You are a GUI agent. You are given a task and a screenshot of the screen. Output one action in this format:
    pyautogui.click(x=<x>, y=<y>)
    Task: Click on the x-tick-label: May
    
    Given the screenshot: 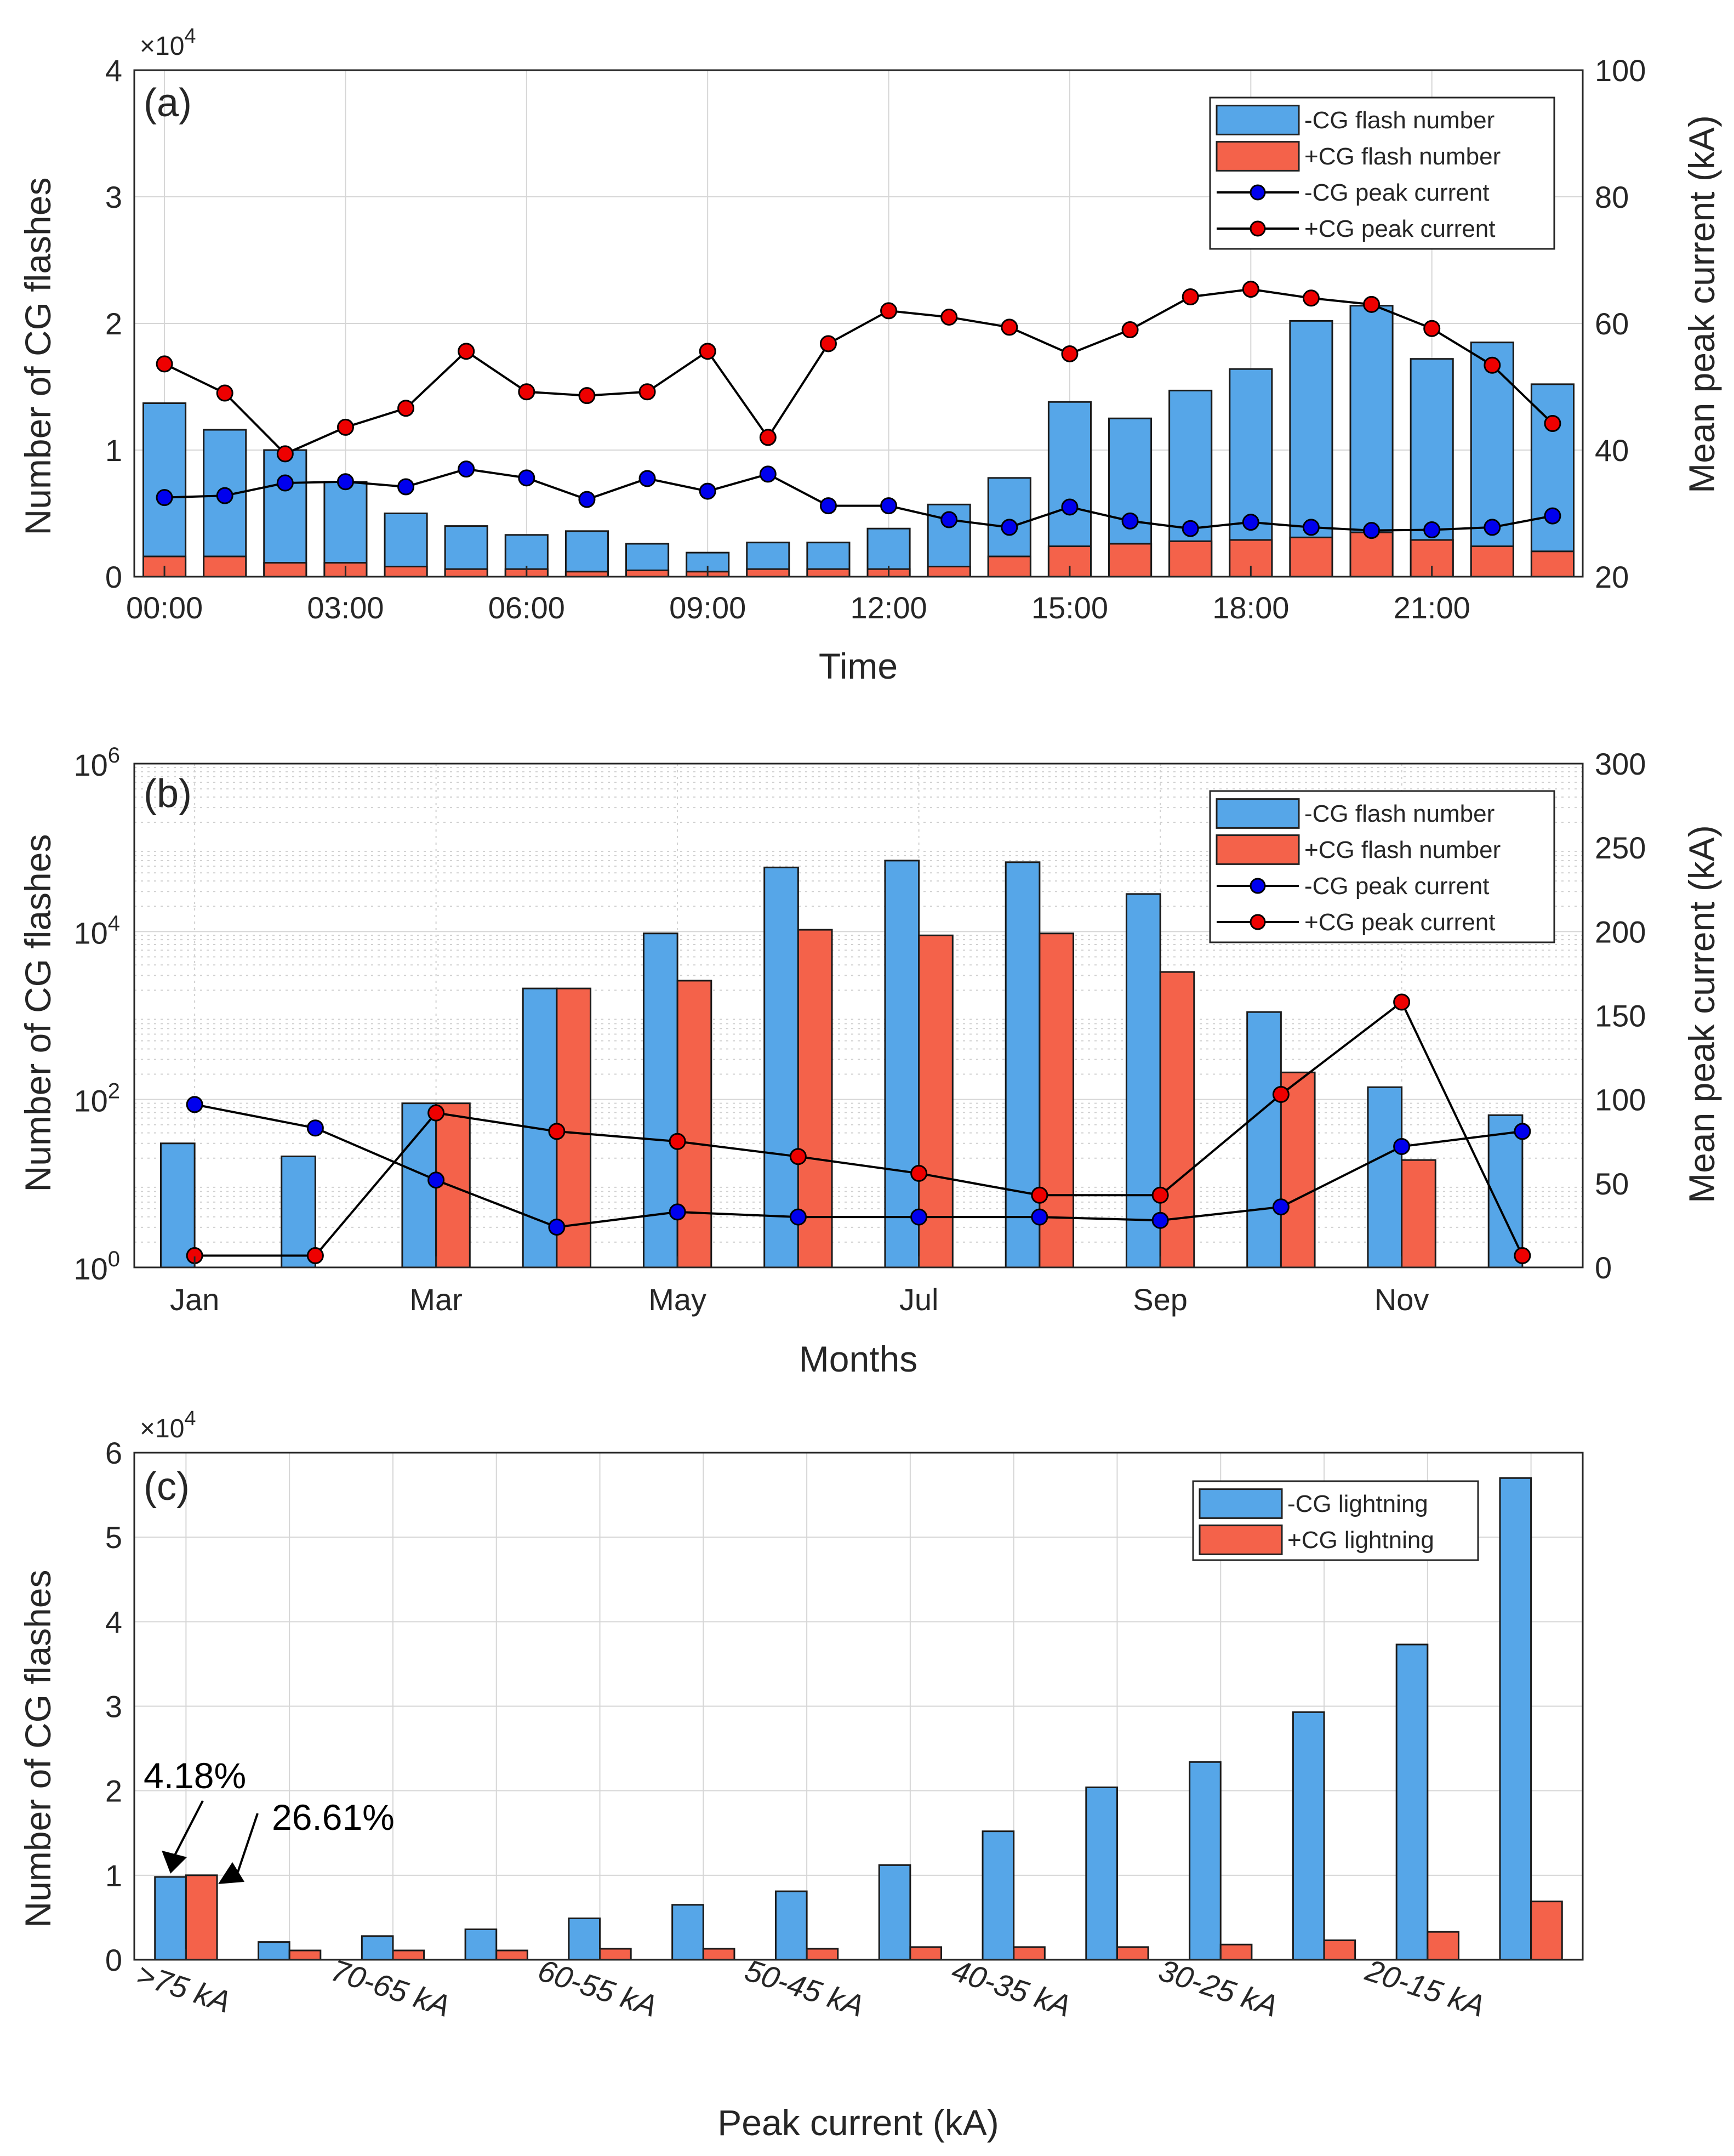 What is the action you would take?
    pyautogui.click(x=677, y=1299)
    